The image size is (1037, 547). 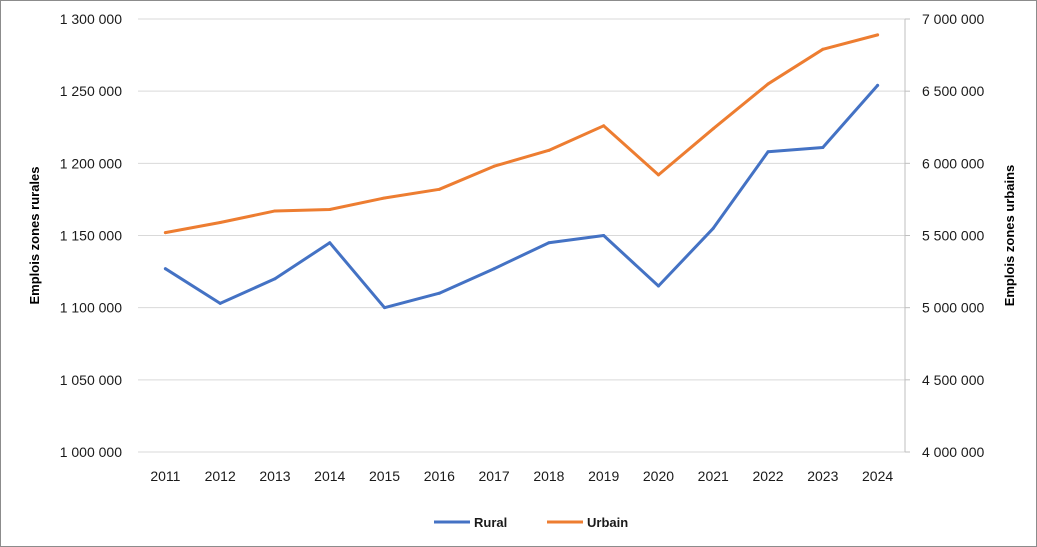 What do you see at coordinates (953, 308) in the screenshot?
I see `right-tick-label: 5 000 000` at bounding box center [953, 308].